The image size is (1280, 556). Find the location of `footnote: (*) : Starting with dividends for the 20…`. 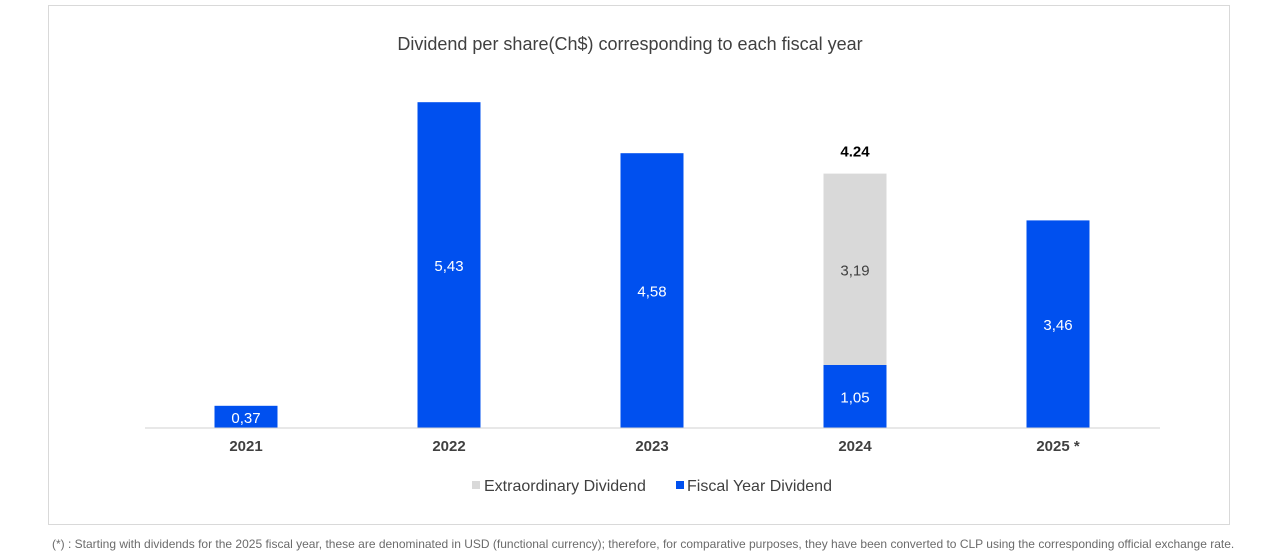

footnote: (*) : Starting with dividends for the 20… is located at coordinates (643, 544).